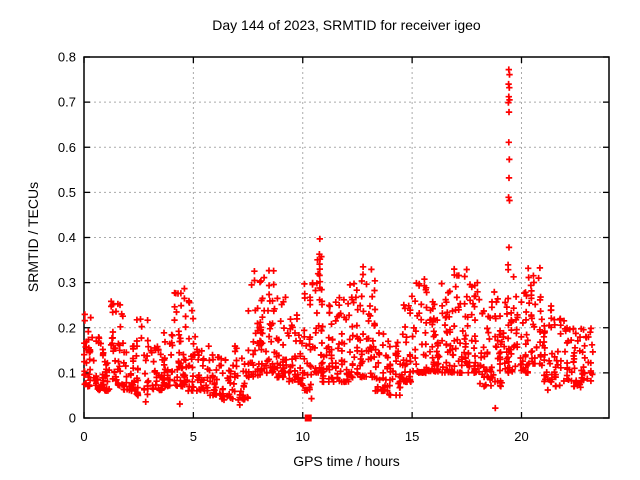 The width and height of the screenshot is (640, 480). What do you see at coordinates (346, 461) in the screenshot?
I see `x-axis-label: GPS time / hours` at bounding box center [346, 461].